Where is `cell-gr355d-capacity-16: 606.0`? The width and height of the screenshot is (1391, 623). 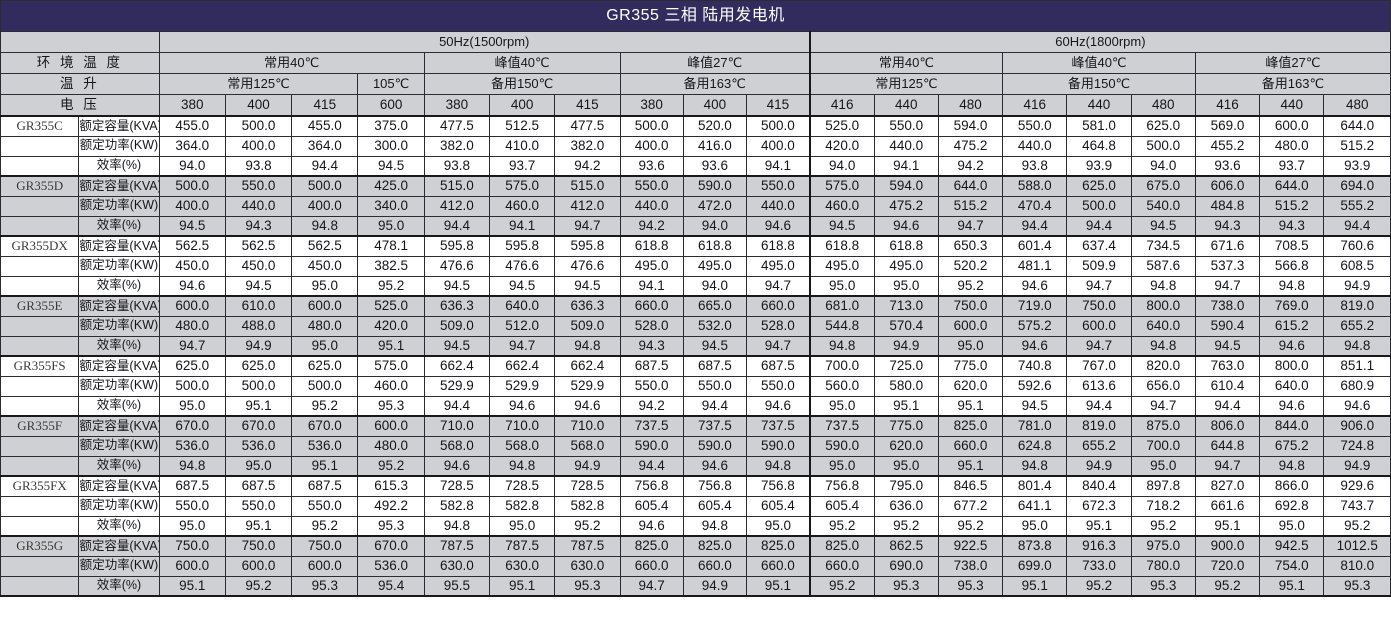 cell-gr355d-capacity-16: 606.0 is located at coordinates (1227, 186).